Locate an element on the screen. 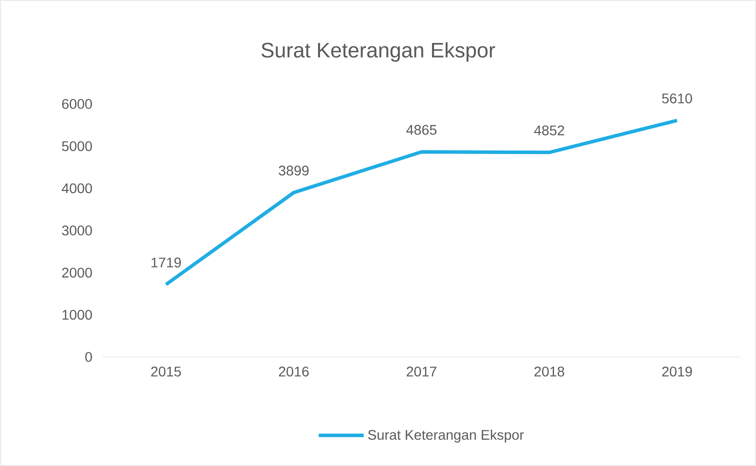 The height and width of the screenshot is (466, 756). data-label: 1719 is located at coordinates (166, 263).